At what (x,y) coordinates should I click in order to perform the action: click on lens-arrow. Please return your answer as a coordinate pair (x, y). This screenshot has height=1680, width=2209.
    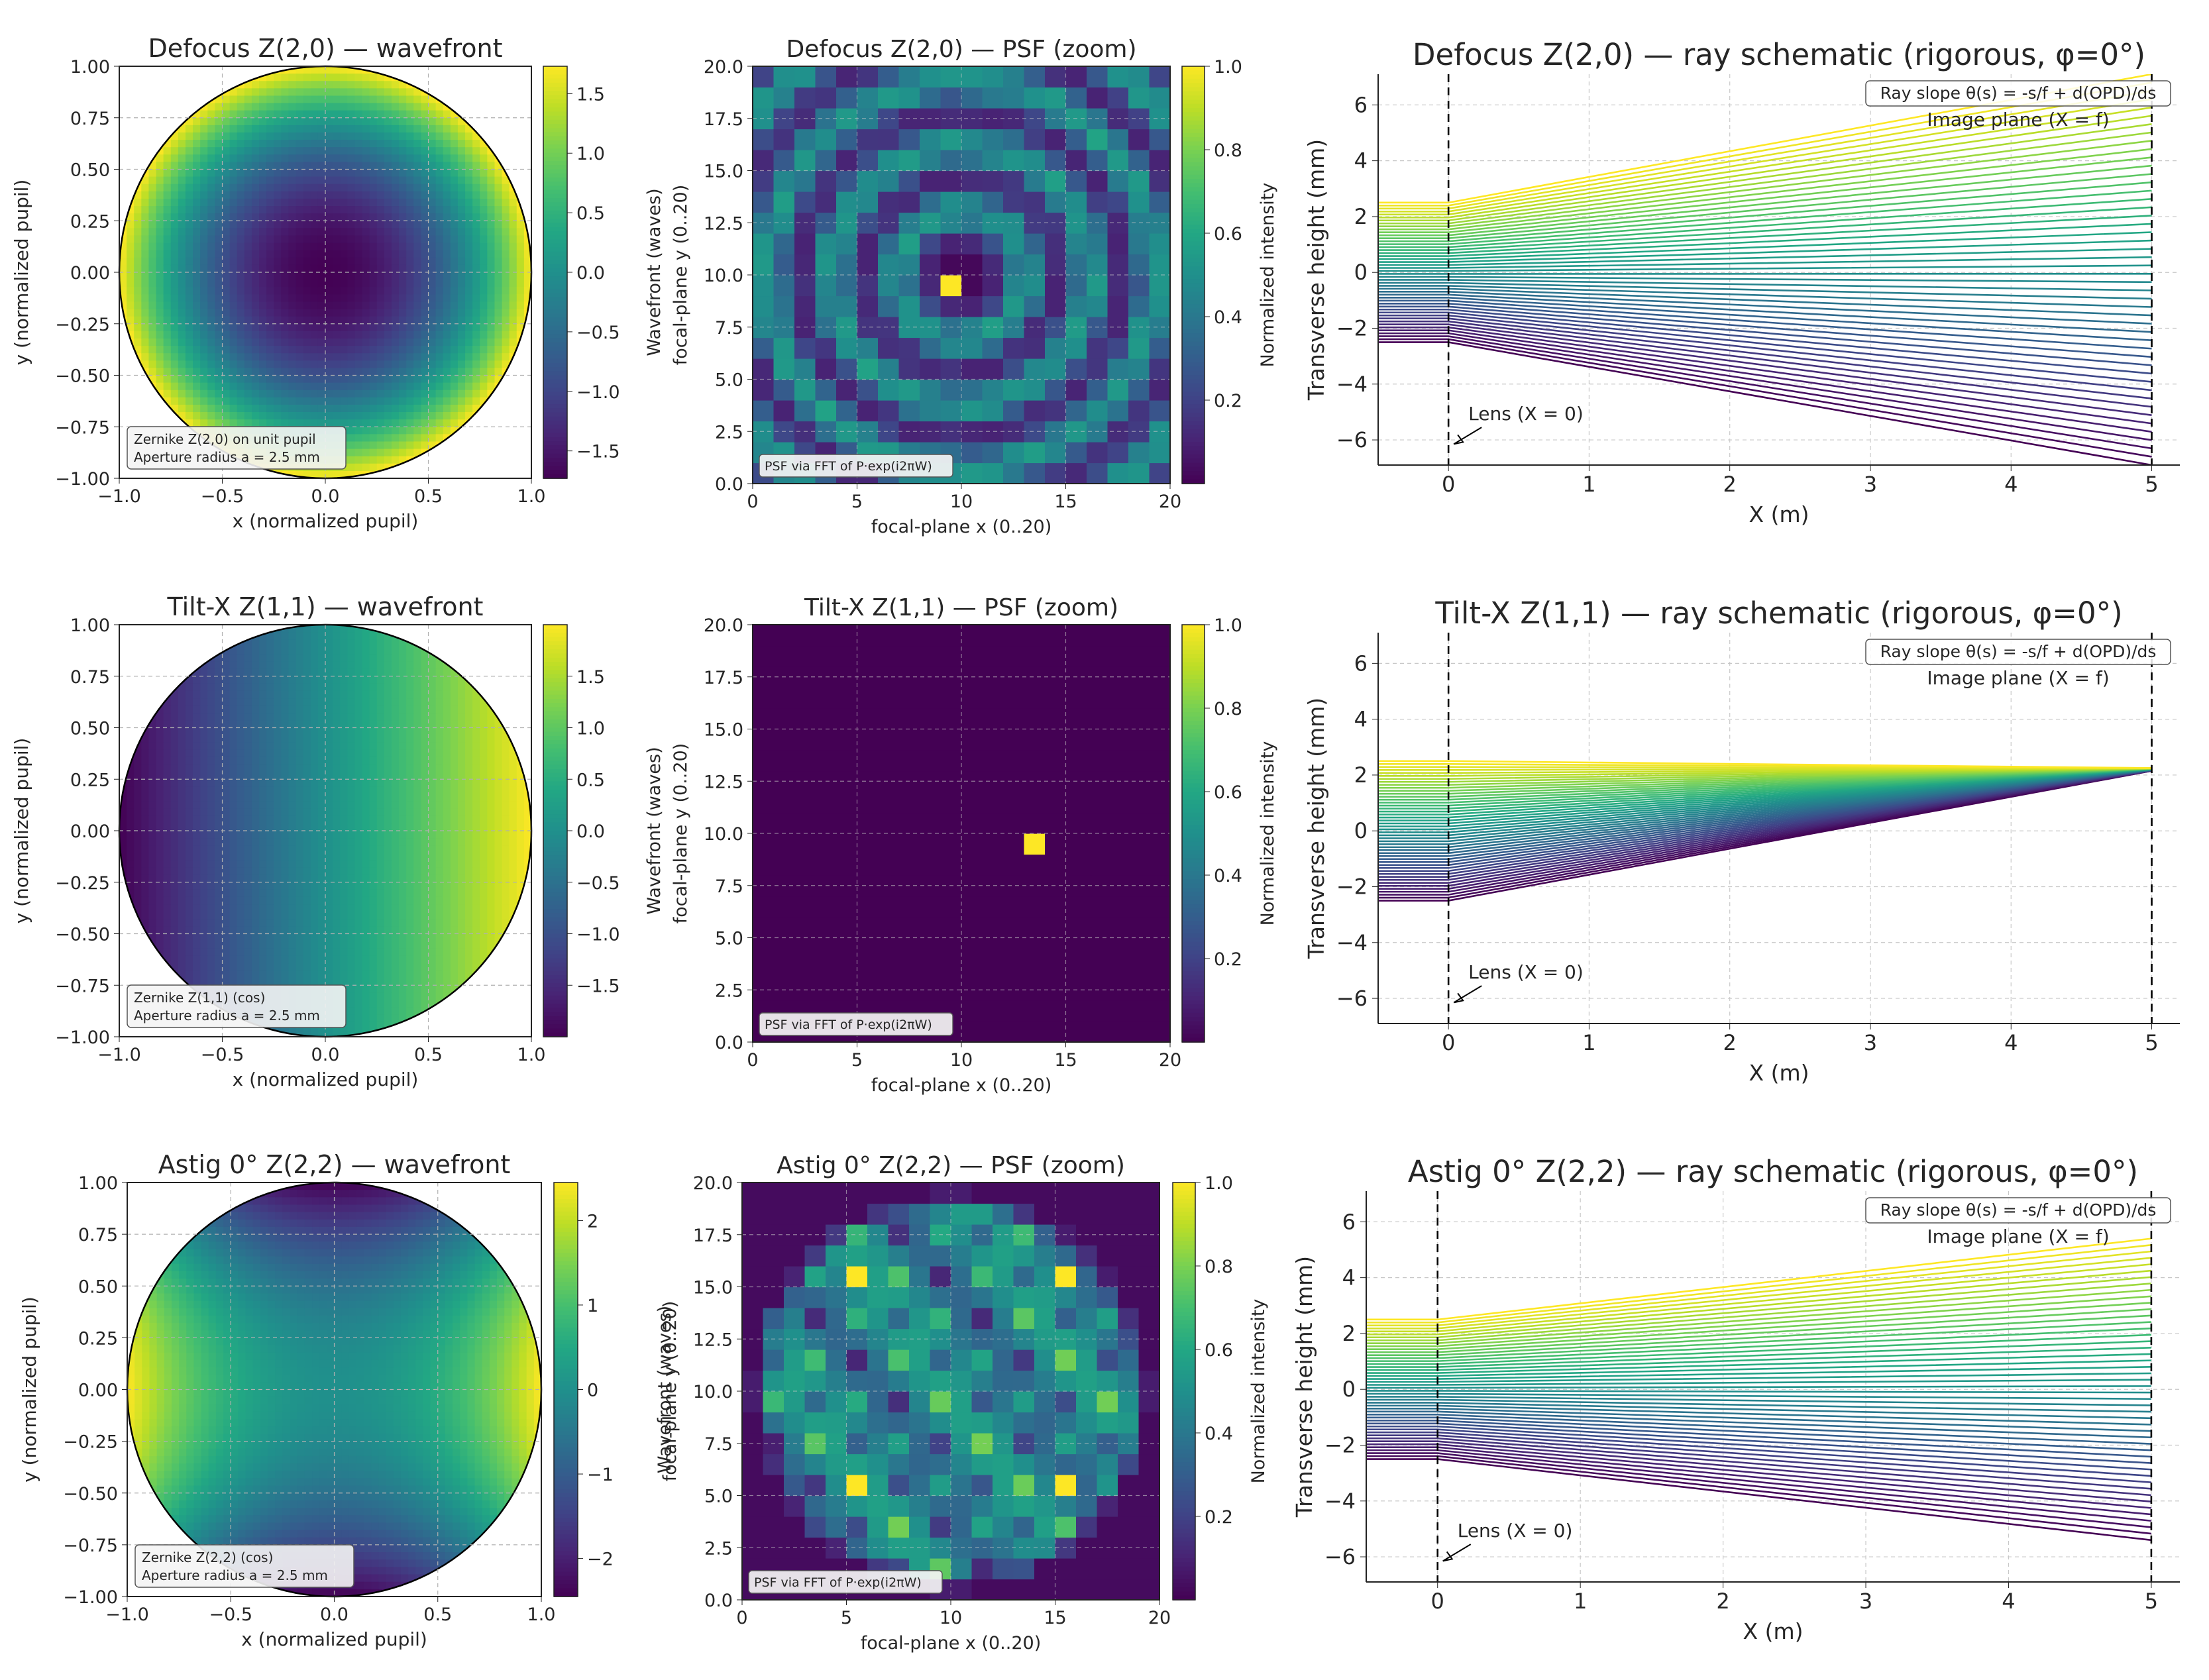
    Looking at the image, I should click on (1467, 436).